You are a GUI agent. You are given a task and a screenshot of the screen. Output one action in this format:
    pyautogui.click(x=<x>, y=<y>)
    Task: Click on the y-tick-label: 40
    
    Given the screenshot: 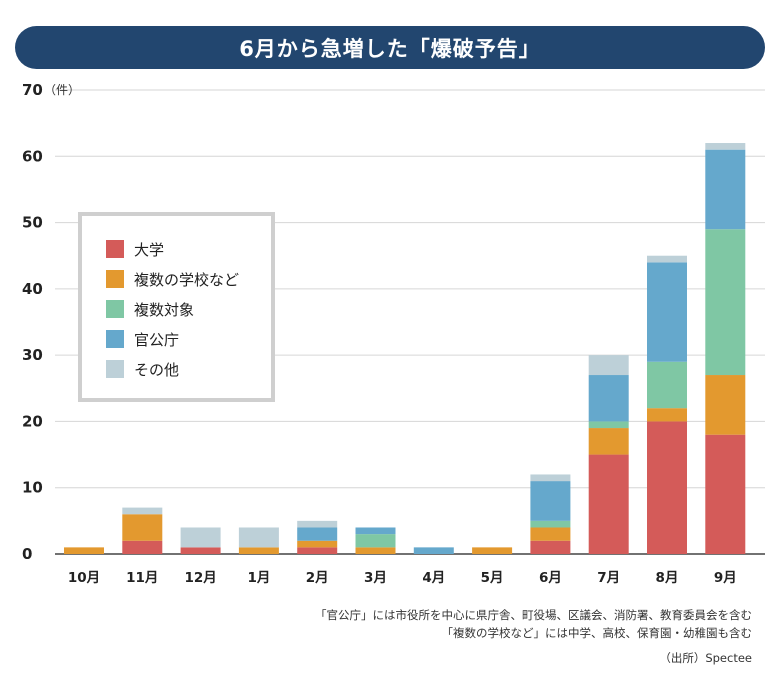 What is the action you would take?
    pyautogui.click(x=32, y=289)
    